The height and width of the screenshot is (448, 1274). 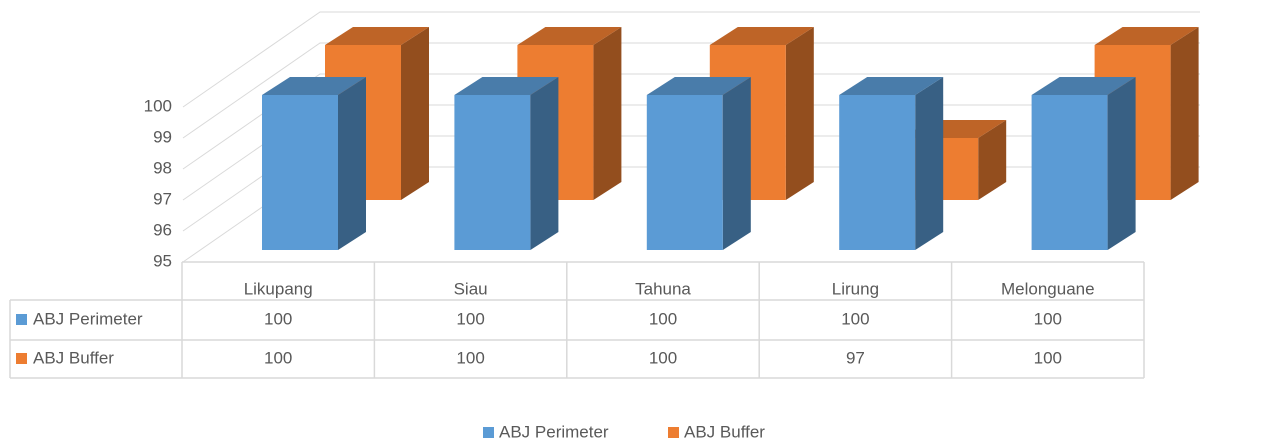 I want to click on x-tick-label: Siau, so click(x=471, y=288).